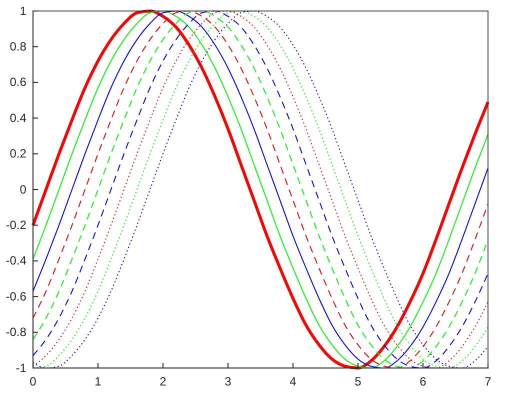 The height and width of the screenshot is (396, 507). I want to click on y-tick-label: -1, so click(21, 367).